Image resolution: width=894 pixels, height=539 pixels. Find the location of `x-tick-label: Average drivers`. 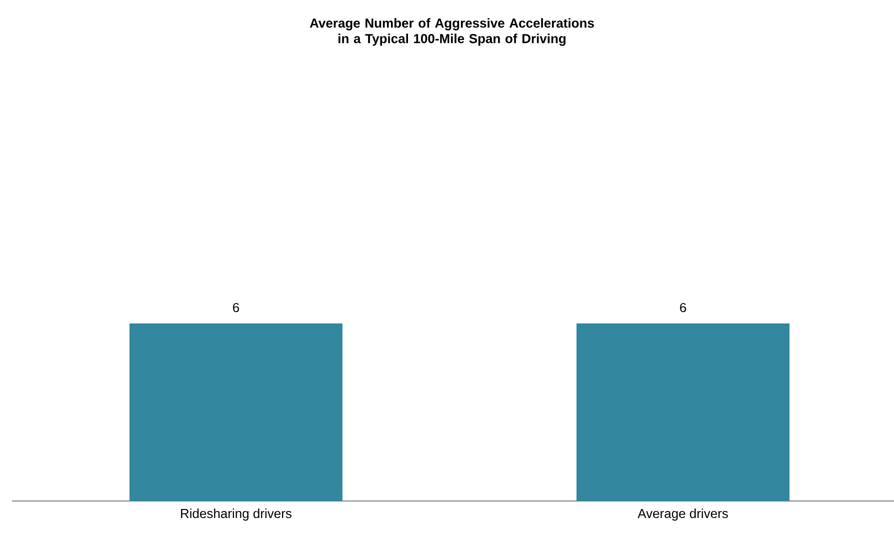

x-tick-label: Average drivers is located at coordinates (683, 514).